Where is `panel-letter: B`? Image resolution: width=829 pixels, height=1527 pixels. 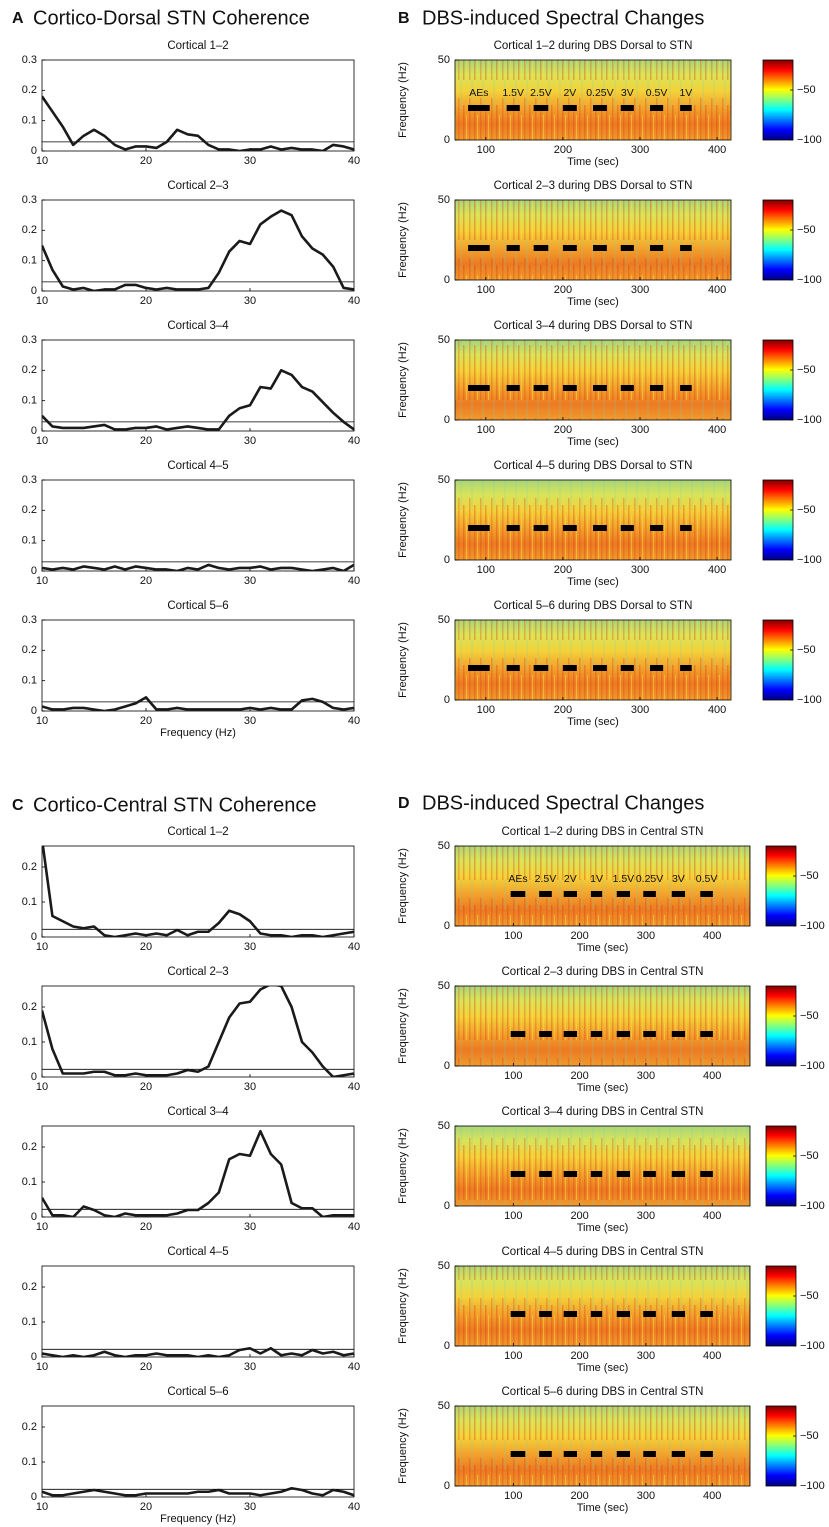
panel-letter: B is located at coordinates (404, 18).